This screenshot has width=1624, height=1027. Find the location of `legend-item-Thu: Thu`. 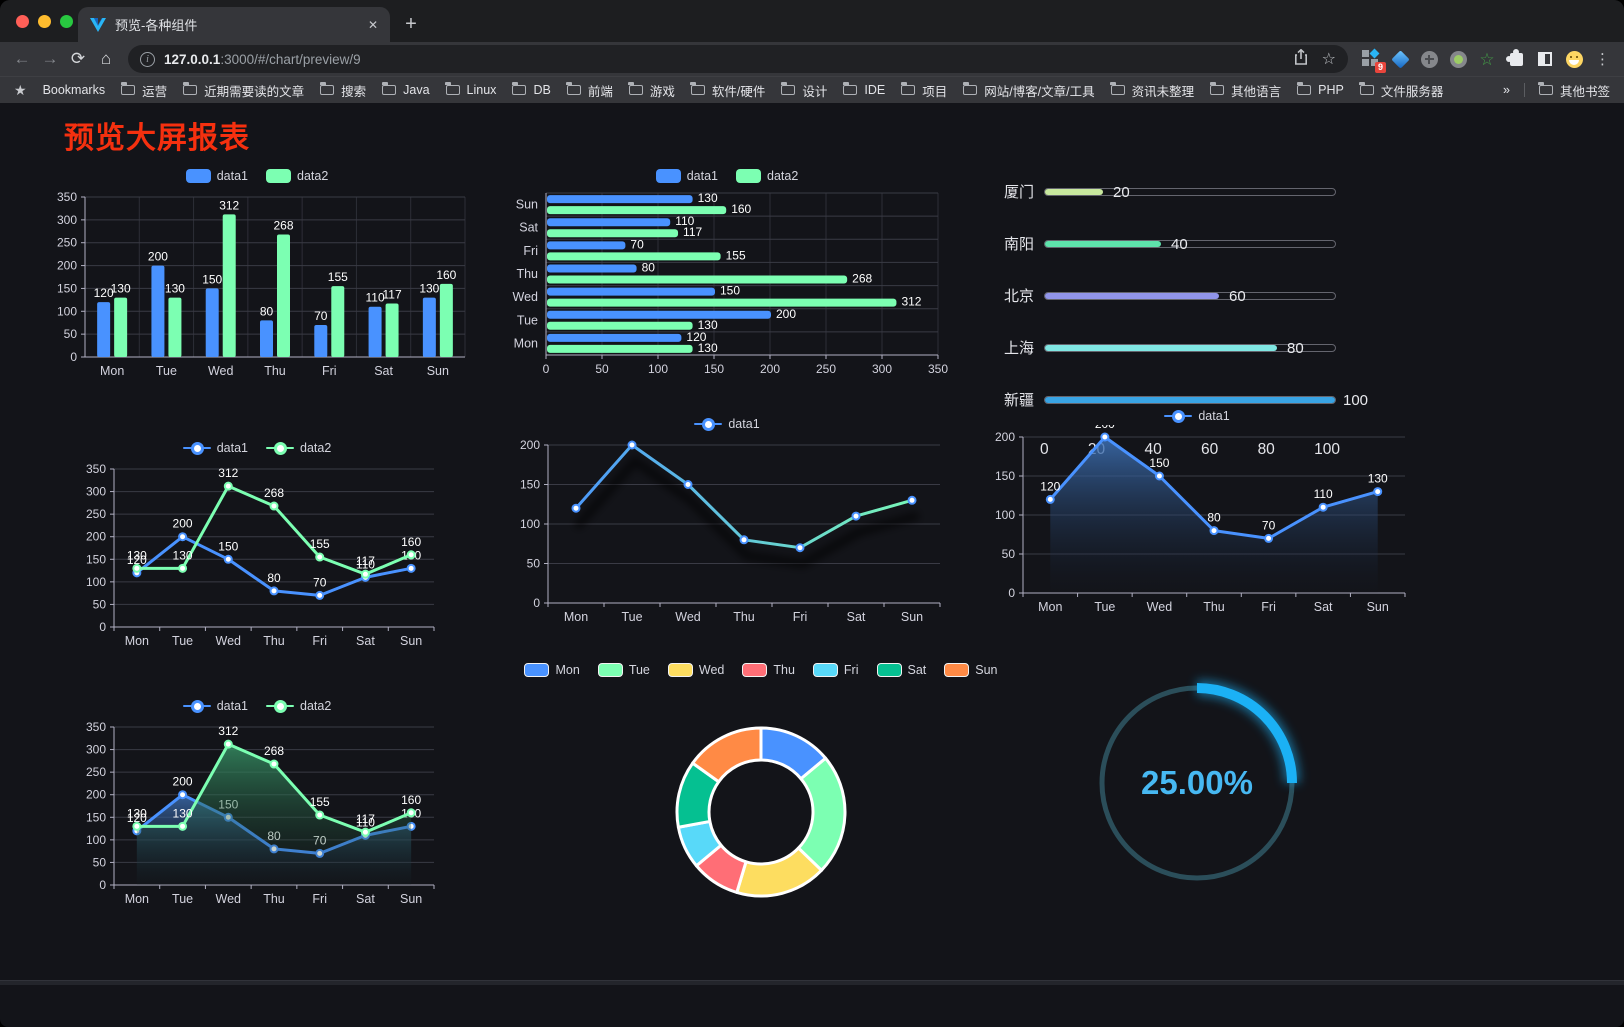

legend-item-Thu: Thu is located at coordinates (768, 670).